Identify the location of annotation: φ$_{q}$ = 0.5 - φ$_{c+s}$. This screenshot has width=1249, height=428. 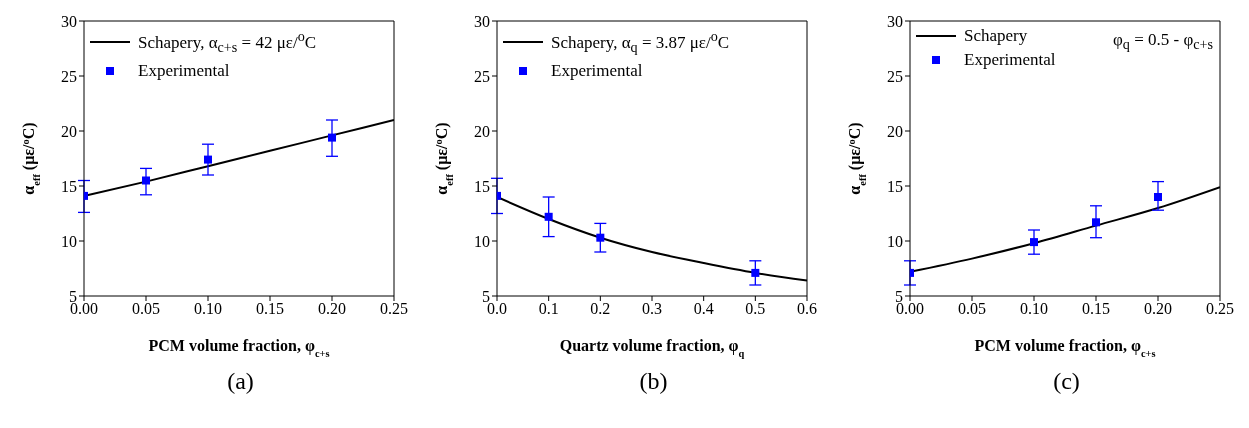
(1163, 42).